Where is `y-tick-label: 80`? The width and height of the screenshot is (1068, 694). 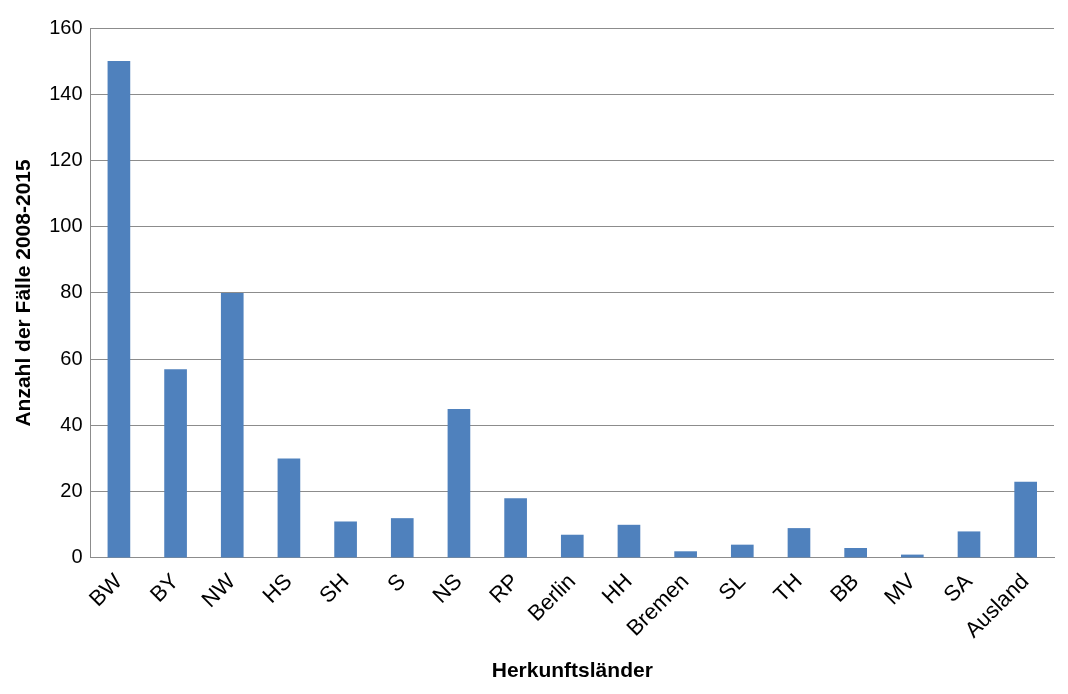 y-tick-label: 80 is located at coordinates (71, 291).